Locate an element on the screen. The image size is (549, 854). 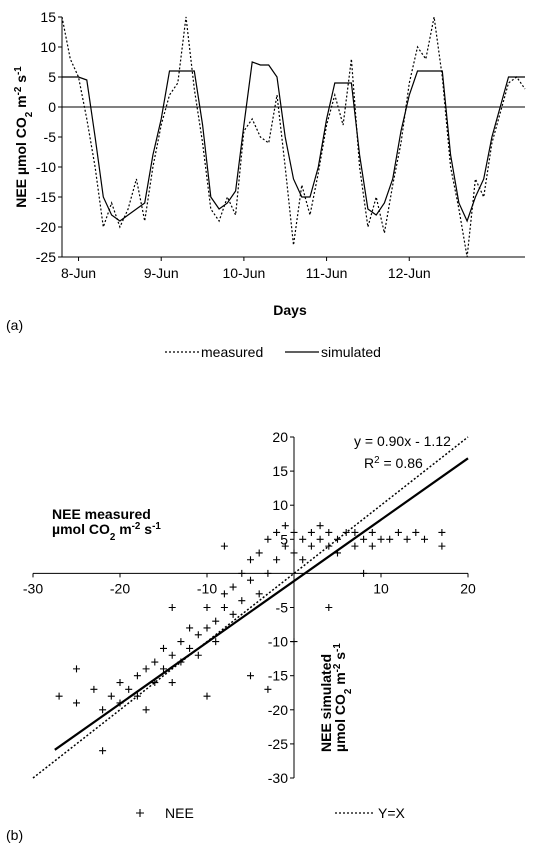
legend-label: simulated is located at coordinates (351, 352).